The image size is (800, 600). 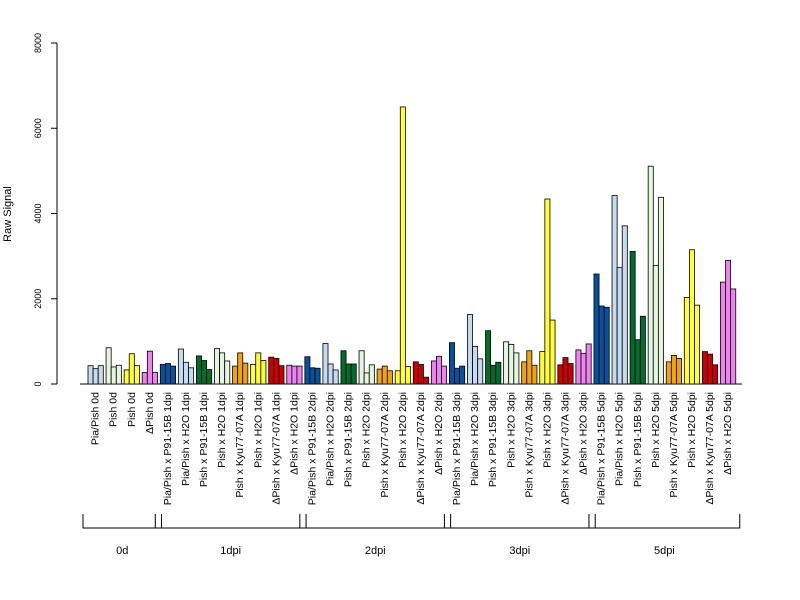 What do you see at coordinates (276, 448) in the screenshot?
I see `category-label: ΔPish x Kyu77-07A 1dpi` at bounding box center [276, 448].